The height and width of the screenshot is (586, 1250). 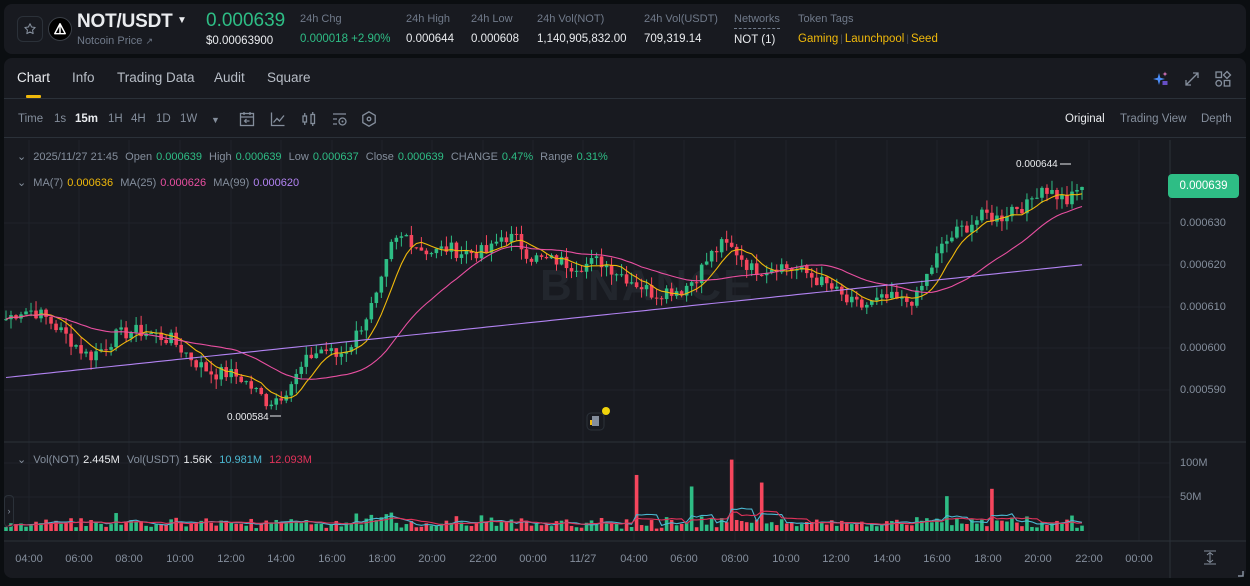 What do you see at coordinates (1223, 79) in the screenshot?
I see `layout-grid-icon` at bounding box center [1223, 79].